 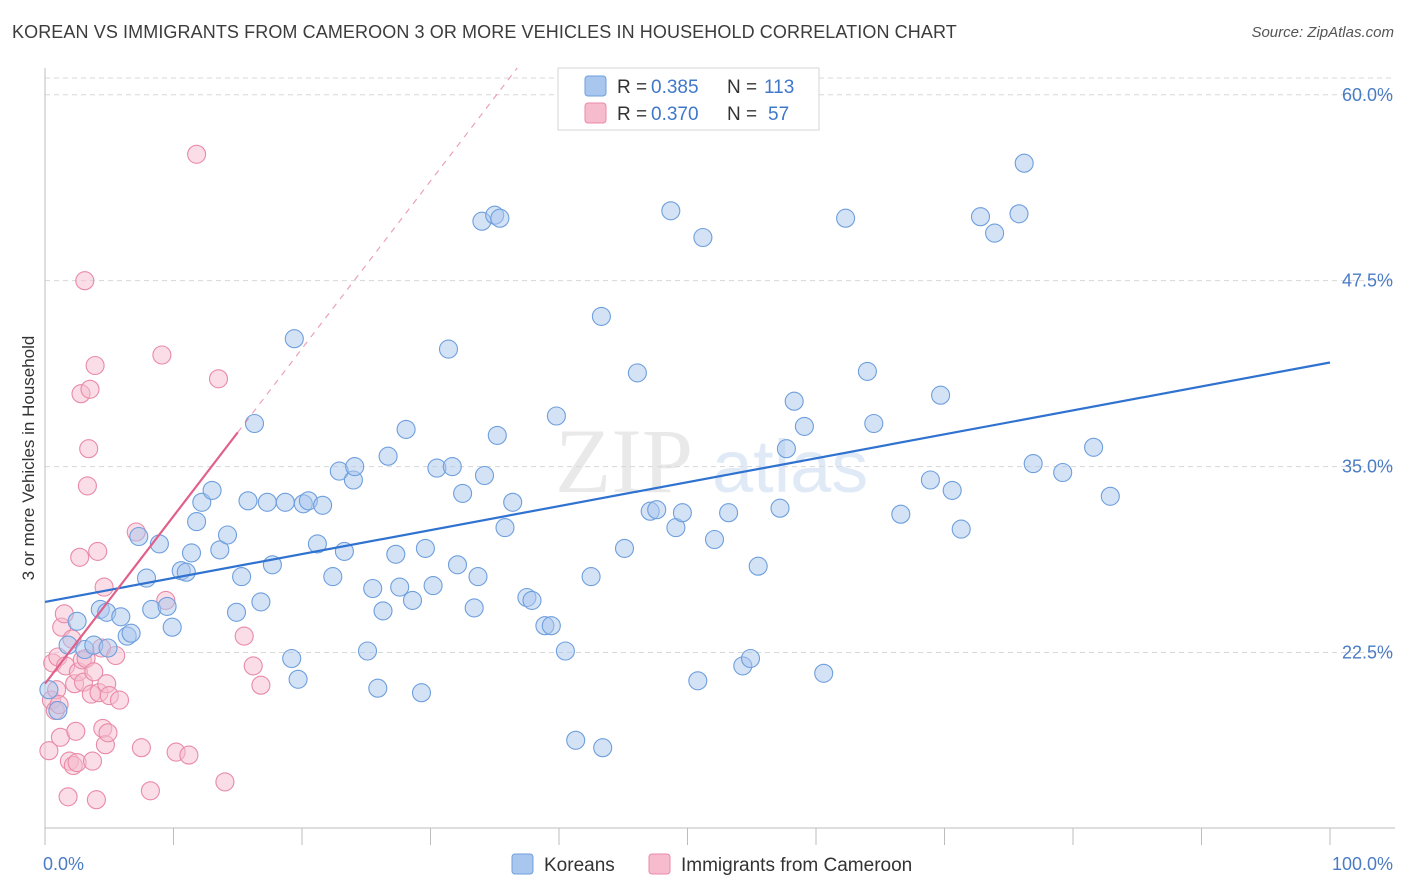 I want to click on y-tick-label: 22.5%, so click(x=1367, y=653).